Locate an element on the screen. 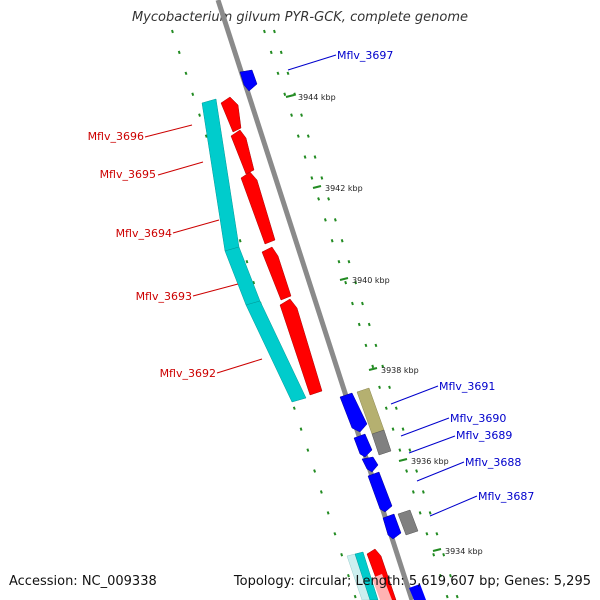 Image resolution: width=600 pixels, height=600 pixels. gene-label-mflv-3690: Mflv_3690 is located at coordinates (478, 418).